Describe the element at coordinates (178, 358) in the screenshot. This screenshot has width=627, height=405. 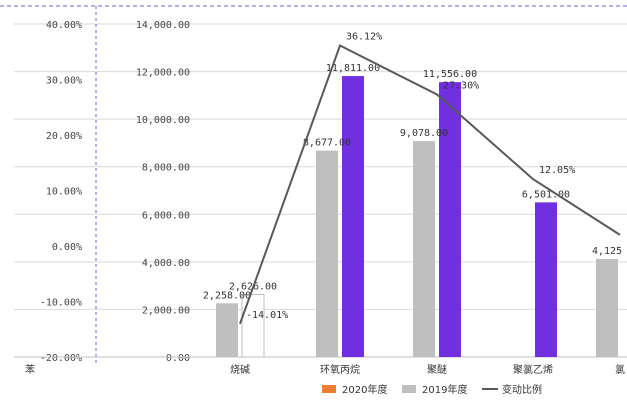
I see `left-axis-tick-label: 0.00` at that location.